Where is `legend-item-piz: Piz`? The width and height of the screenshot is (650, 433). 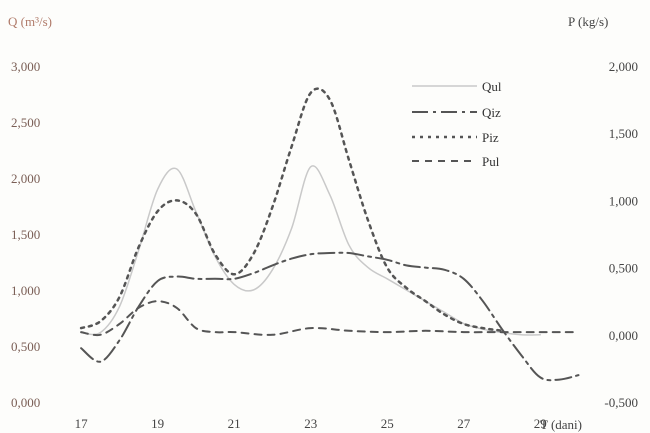 legend-item-piz: Piz is located at coordinates (455, 137).